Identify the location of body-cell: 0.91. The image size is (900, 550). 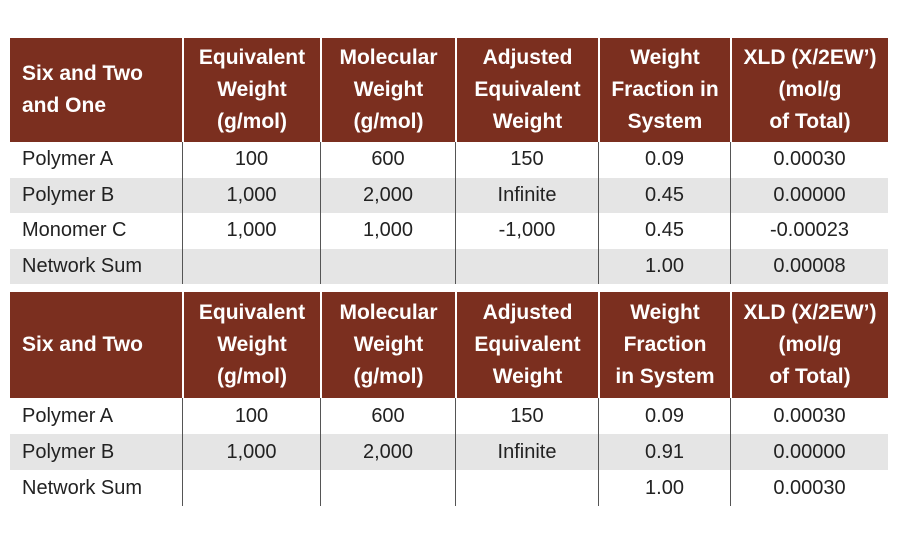
(664, 452).